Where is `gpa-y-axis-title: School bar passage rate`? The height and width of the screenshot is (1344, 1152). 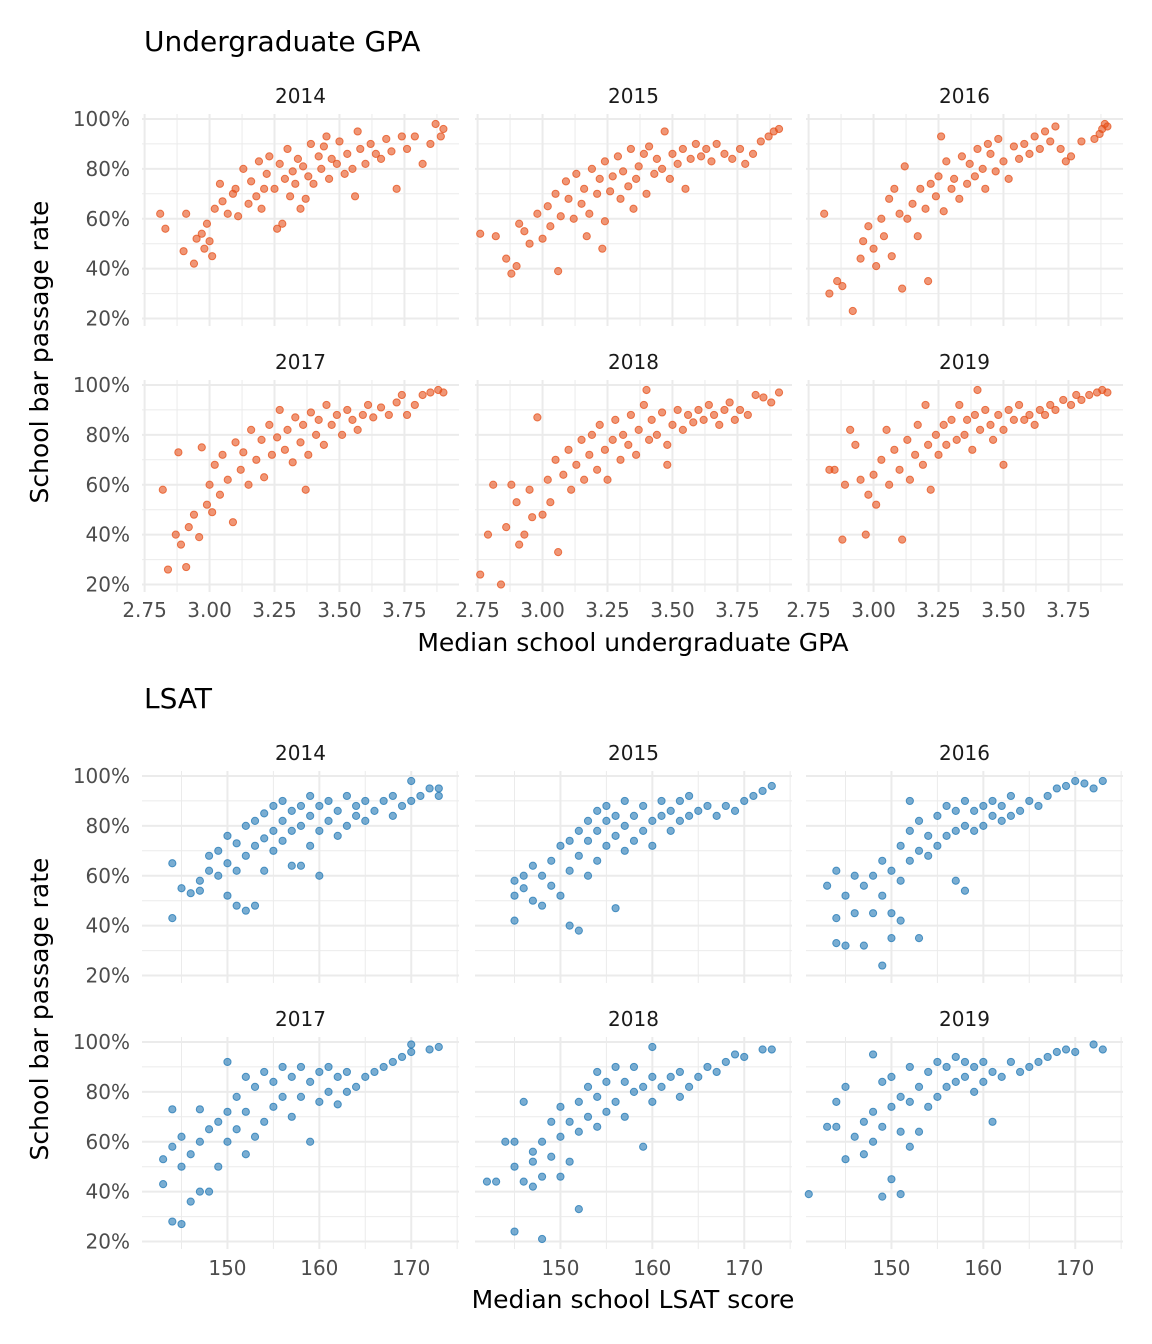 gpa-y-axis-title: School bar passage rate is located at coordinates (39, 352).